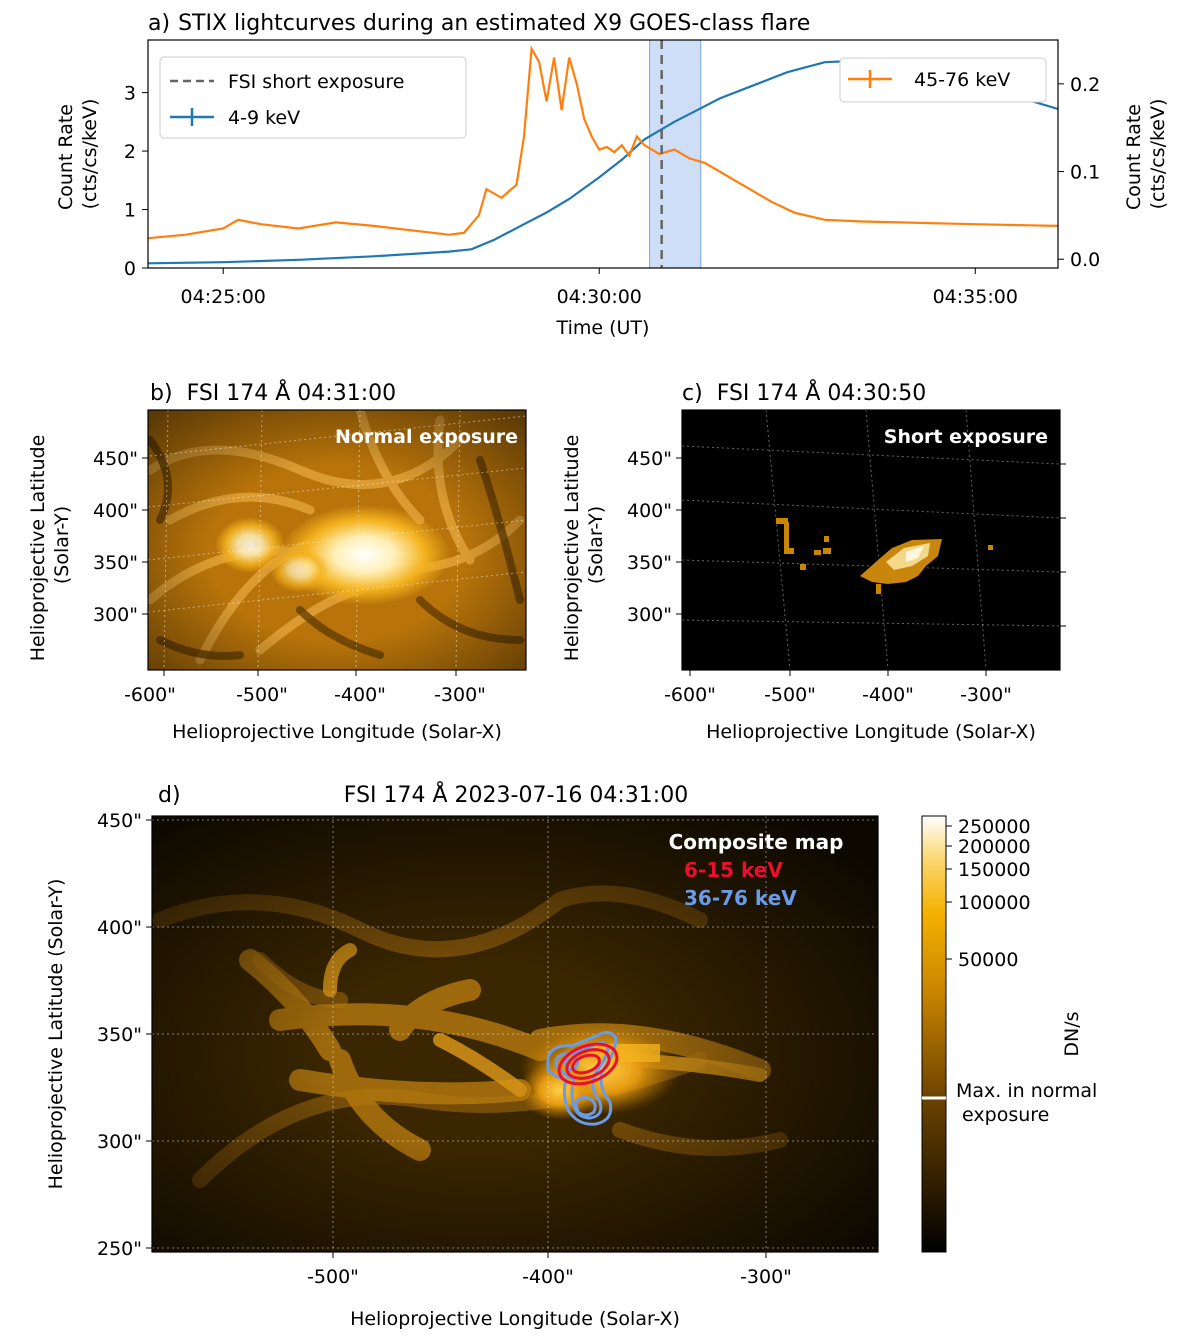 This screenshot has height=1337, width=1200. I want to click on panel-c-title: c) FSI 174 Å 04:30:50, so click(804, 392).